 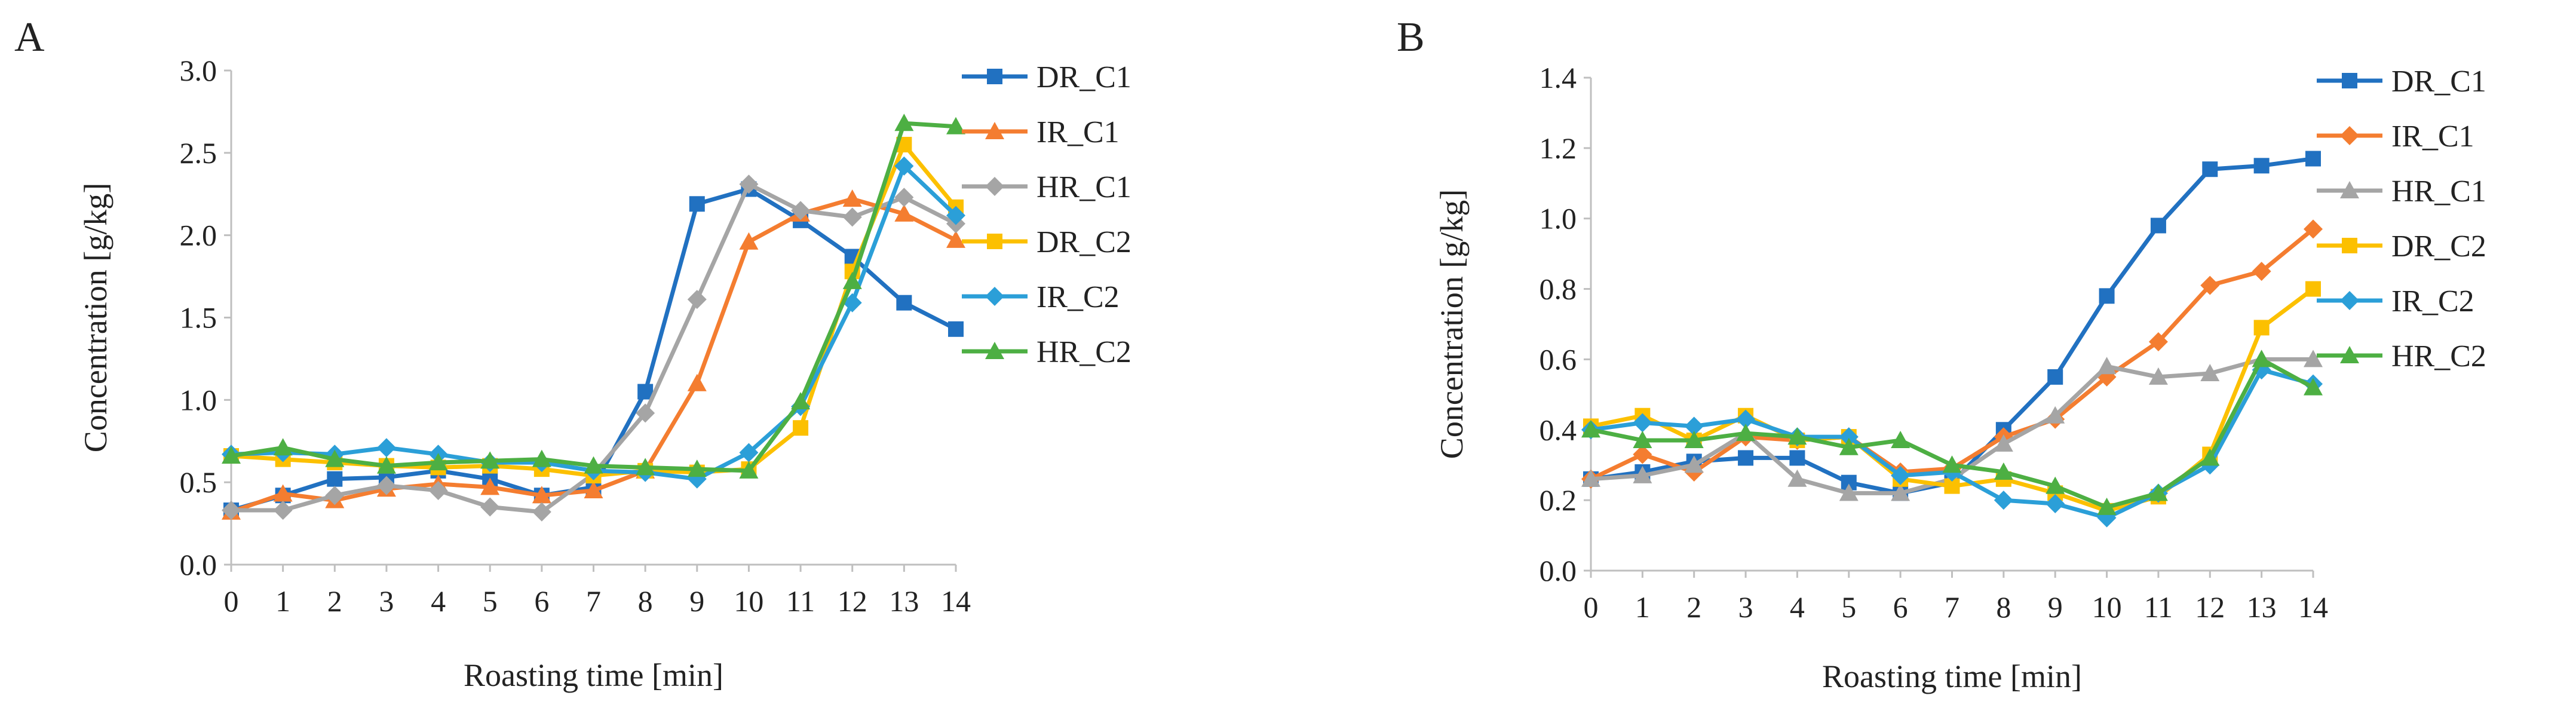 What do you see at coordinates (2262, 607) in the screenshot?
I see `x-tick-label: 13` at bounding box center [2262, 607].